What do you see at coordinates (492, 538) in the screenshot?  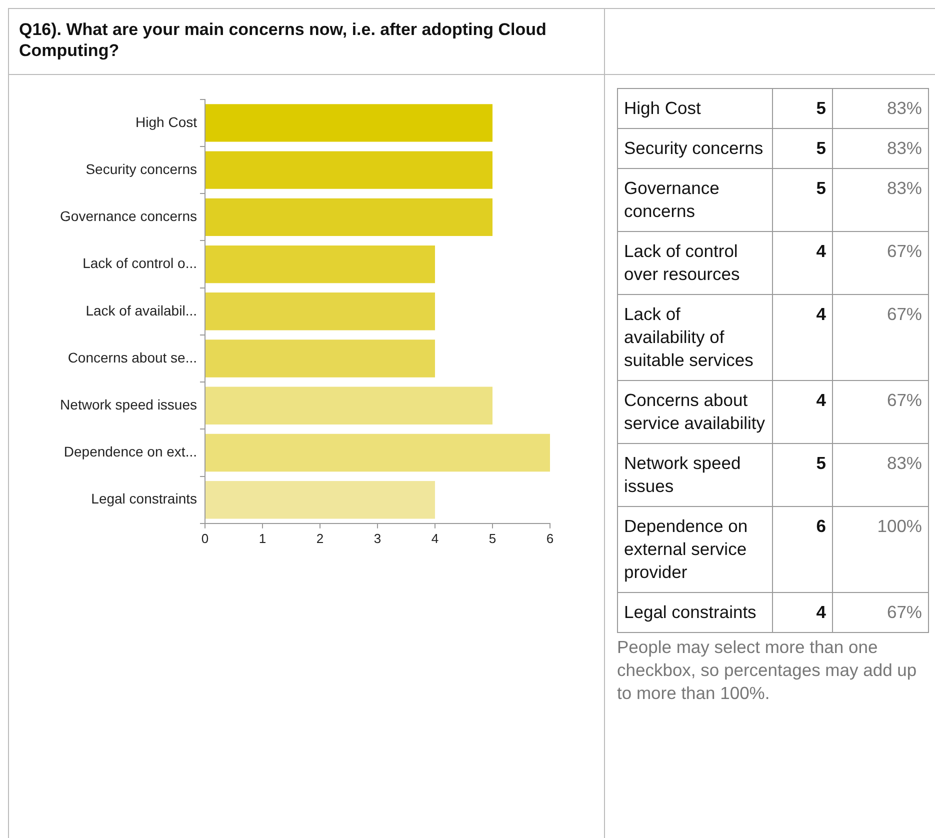 I see `x-tick-label: 5` at bounding box center [492, 538].